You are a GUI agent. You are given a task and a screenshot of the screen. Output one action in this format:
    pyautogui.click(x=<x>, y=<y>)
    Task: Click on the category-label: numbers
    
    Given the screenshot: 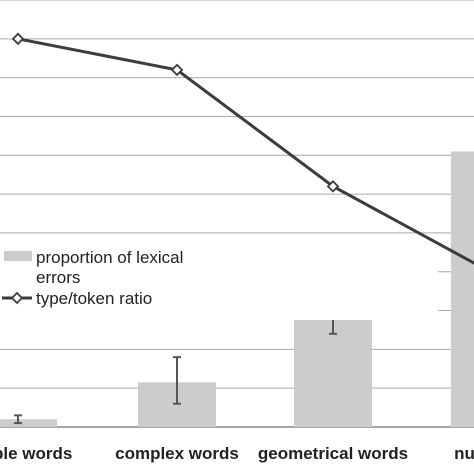 What is the action you would take?
    pyautogui.click(x=464, y=453)
    